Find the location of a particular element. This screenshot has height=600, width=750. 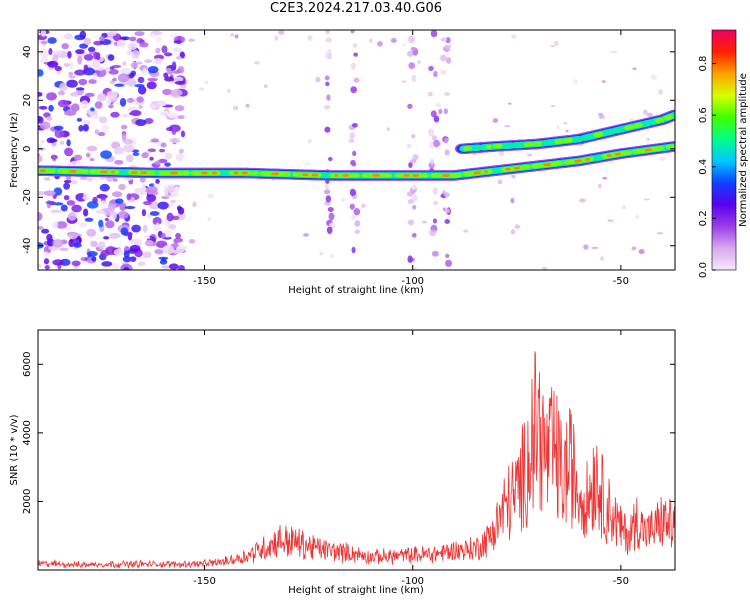

x-tick-label: -50 is located at coordinates (621, 281).